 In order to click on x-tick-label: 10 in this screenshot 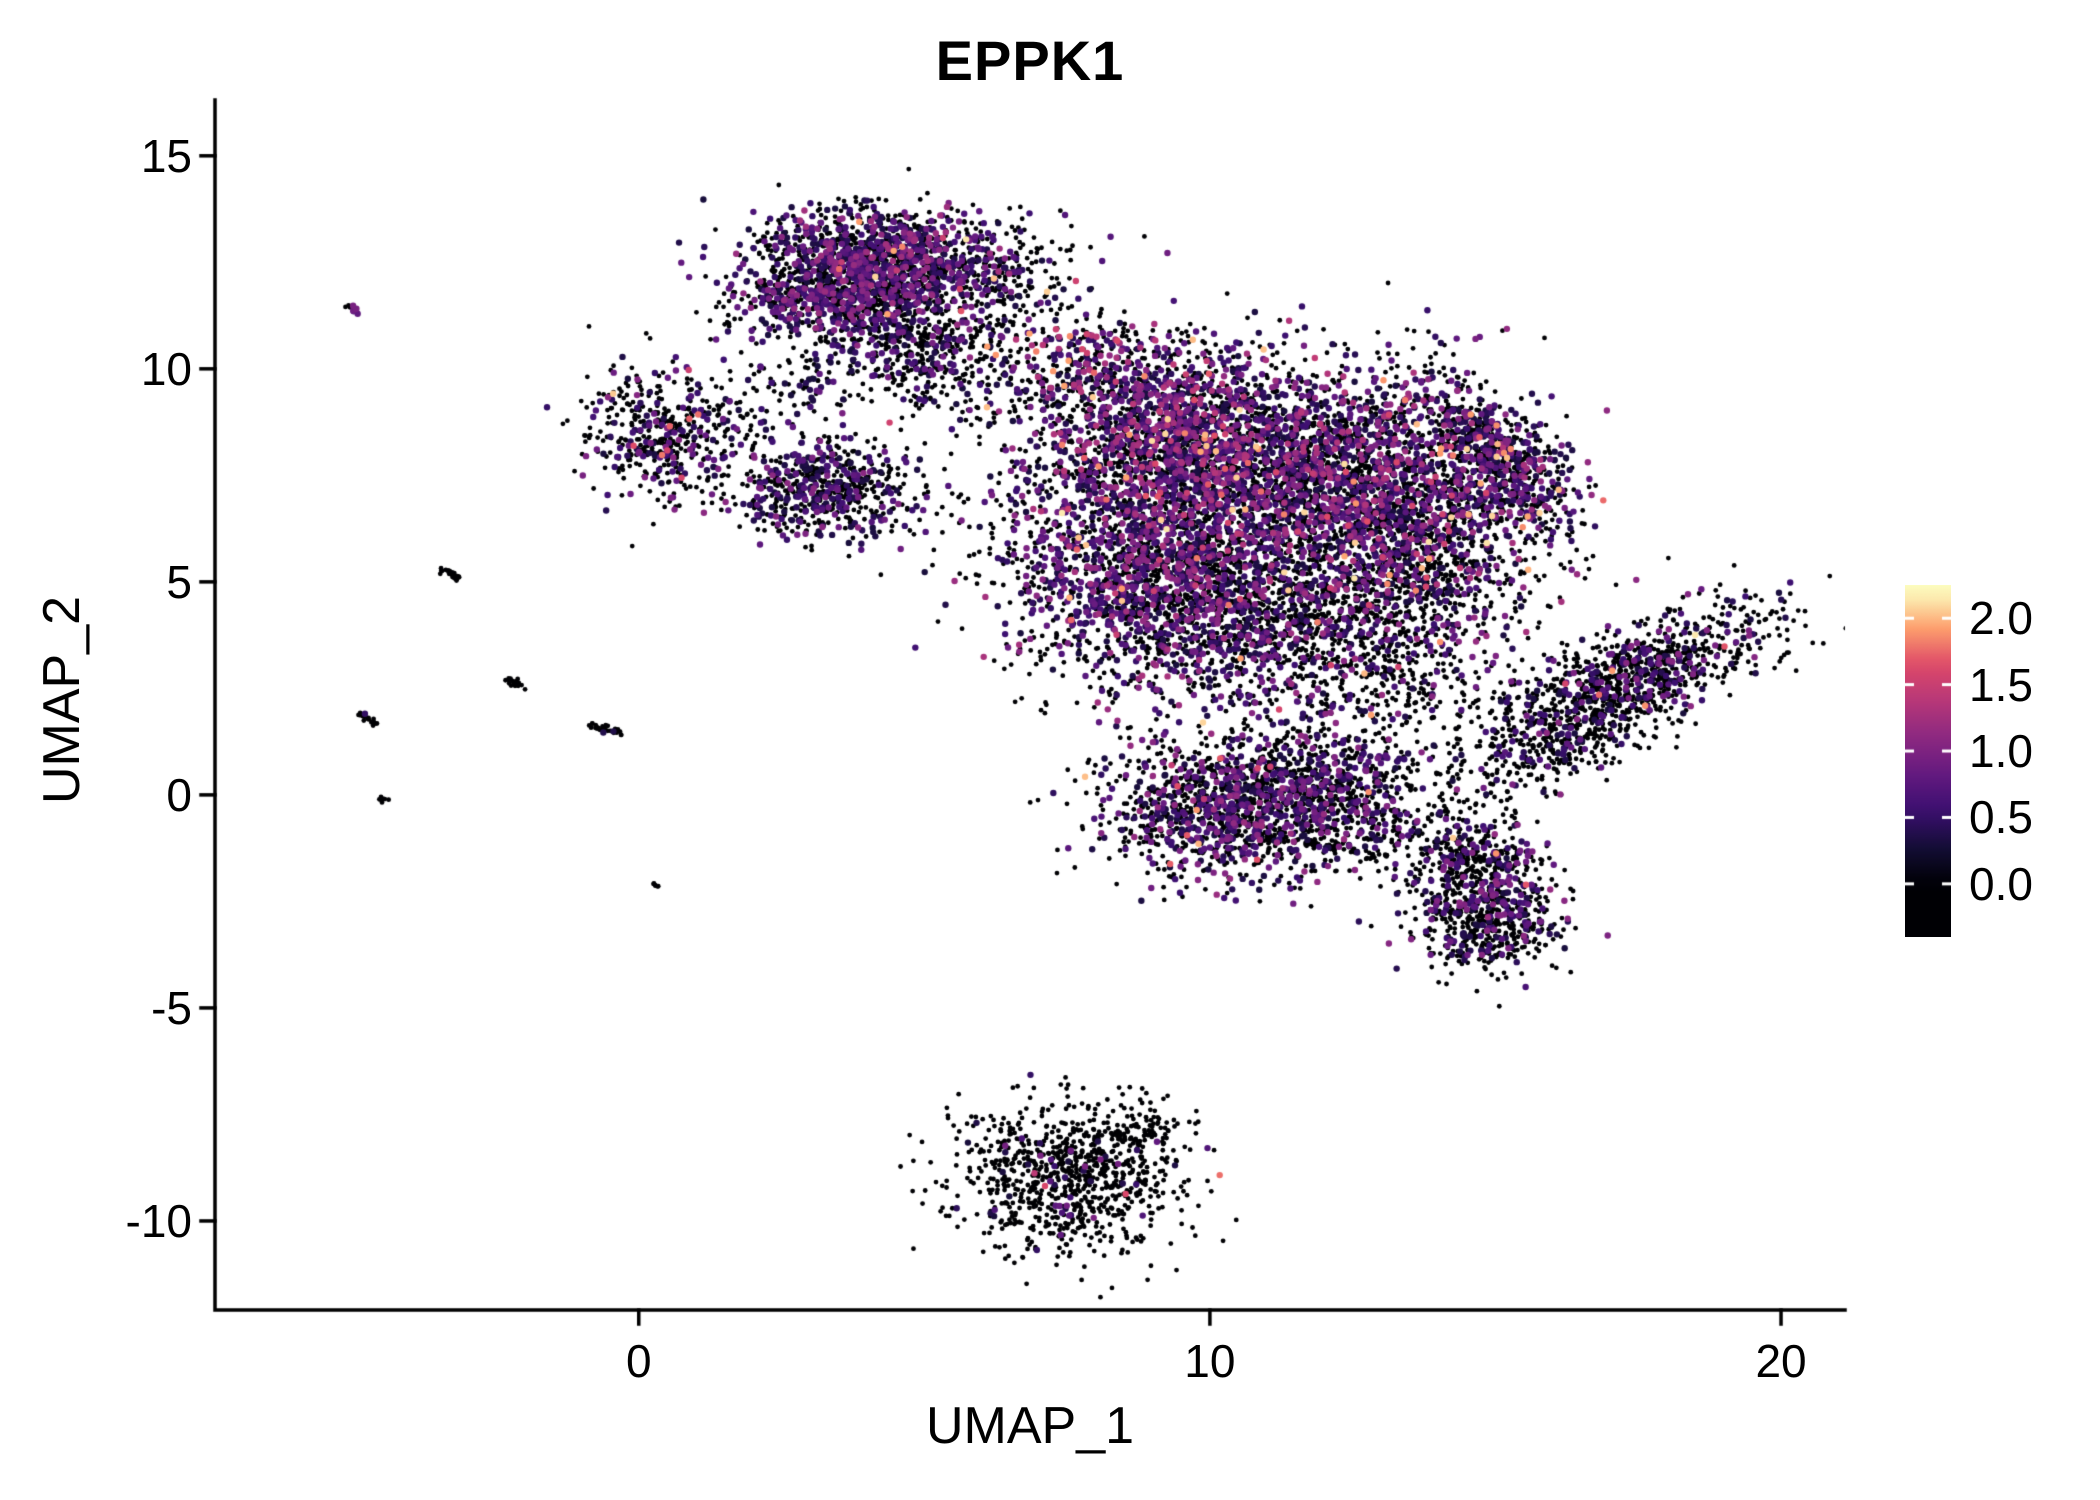, I will do `click(1210, 1361)`.